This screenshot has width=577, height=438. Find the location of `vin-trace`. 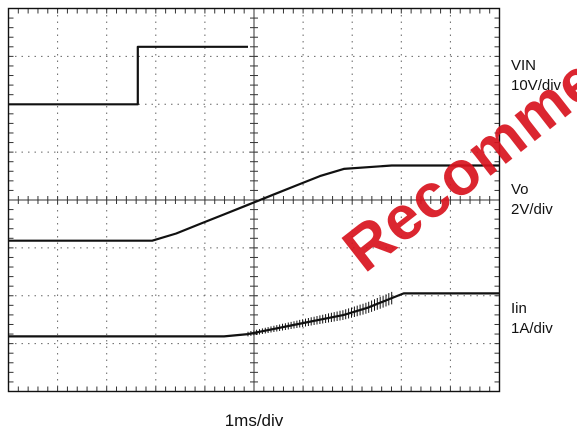

vin-trace is located at coordinates (128, 75).